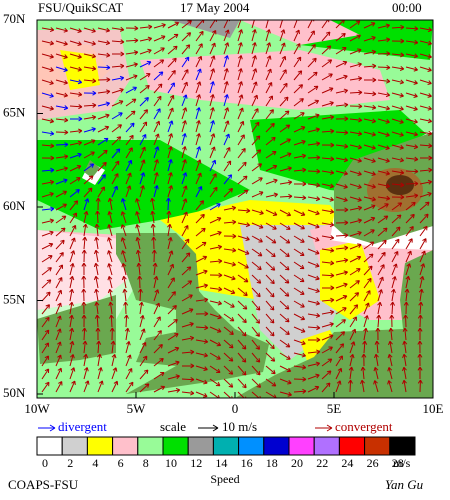 This screenshot has width=450, height=500. I want to click on latitude-label: 65N, so click(14, 111).